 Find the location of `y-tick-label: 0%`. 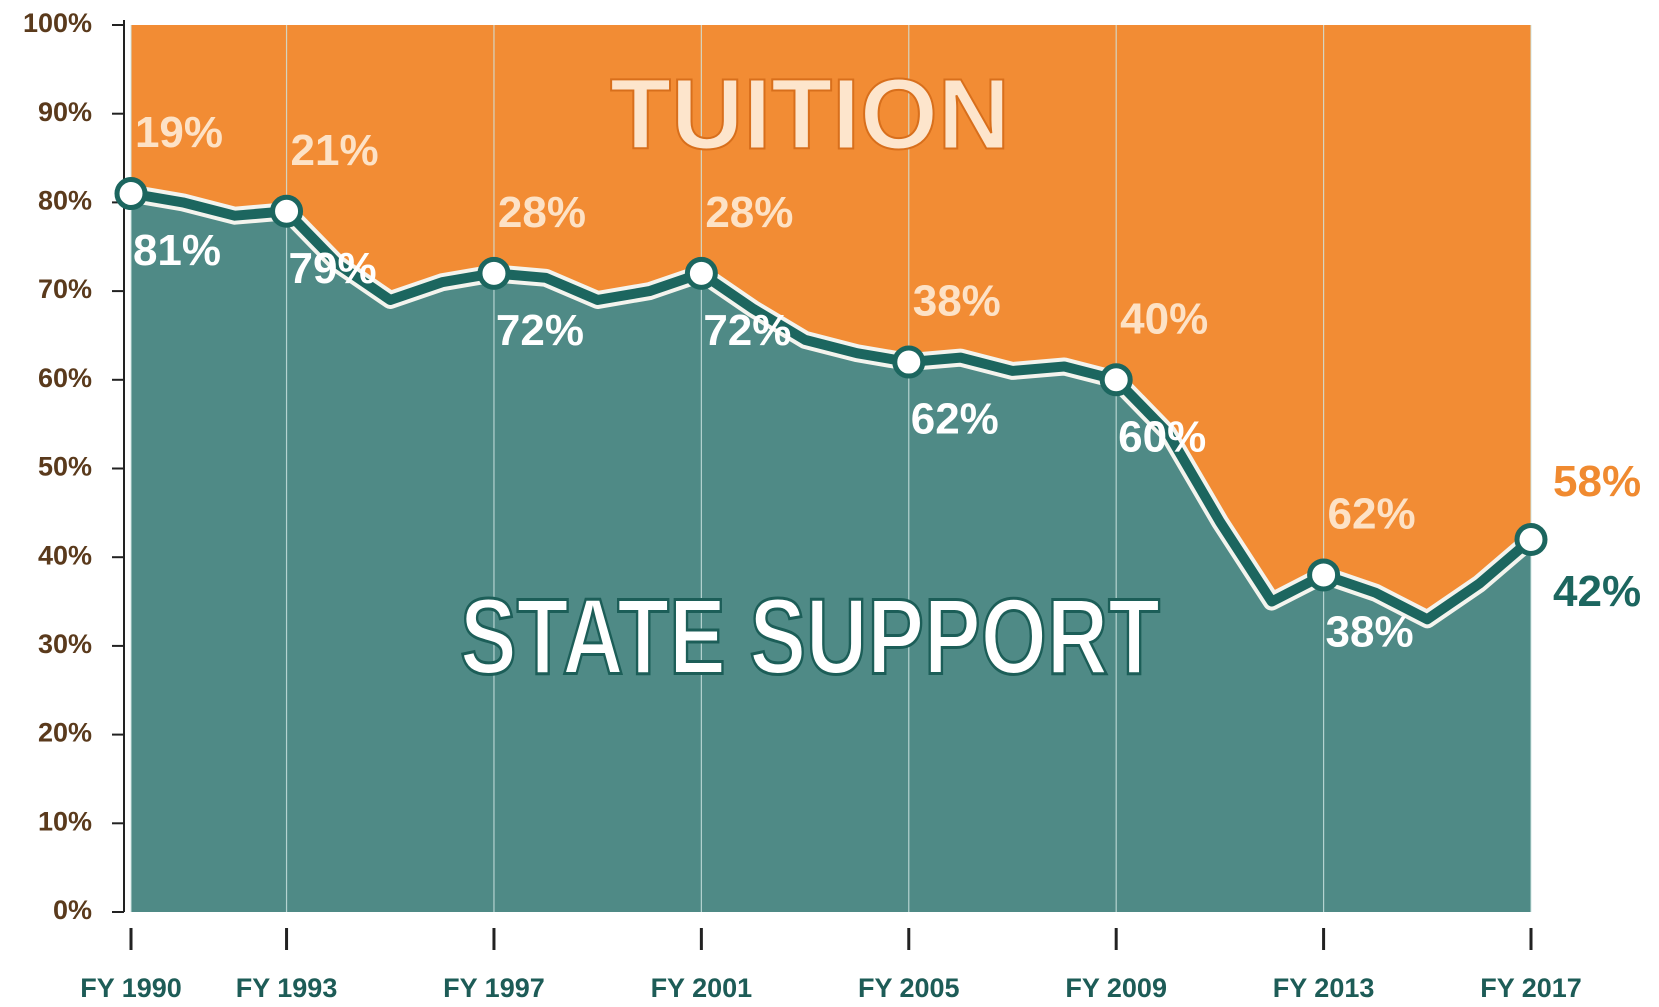

y-tick-label: 0% is located at coordinates (72, 910).